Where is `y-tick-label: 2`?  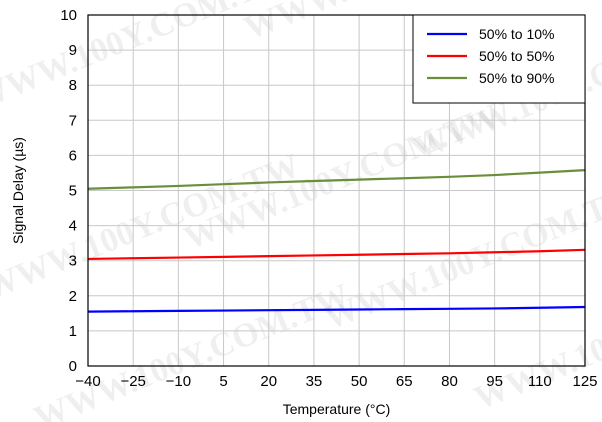 y-tick-label: 2 is located at coordinates (73, 296).